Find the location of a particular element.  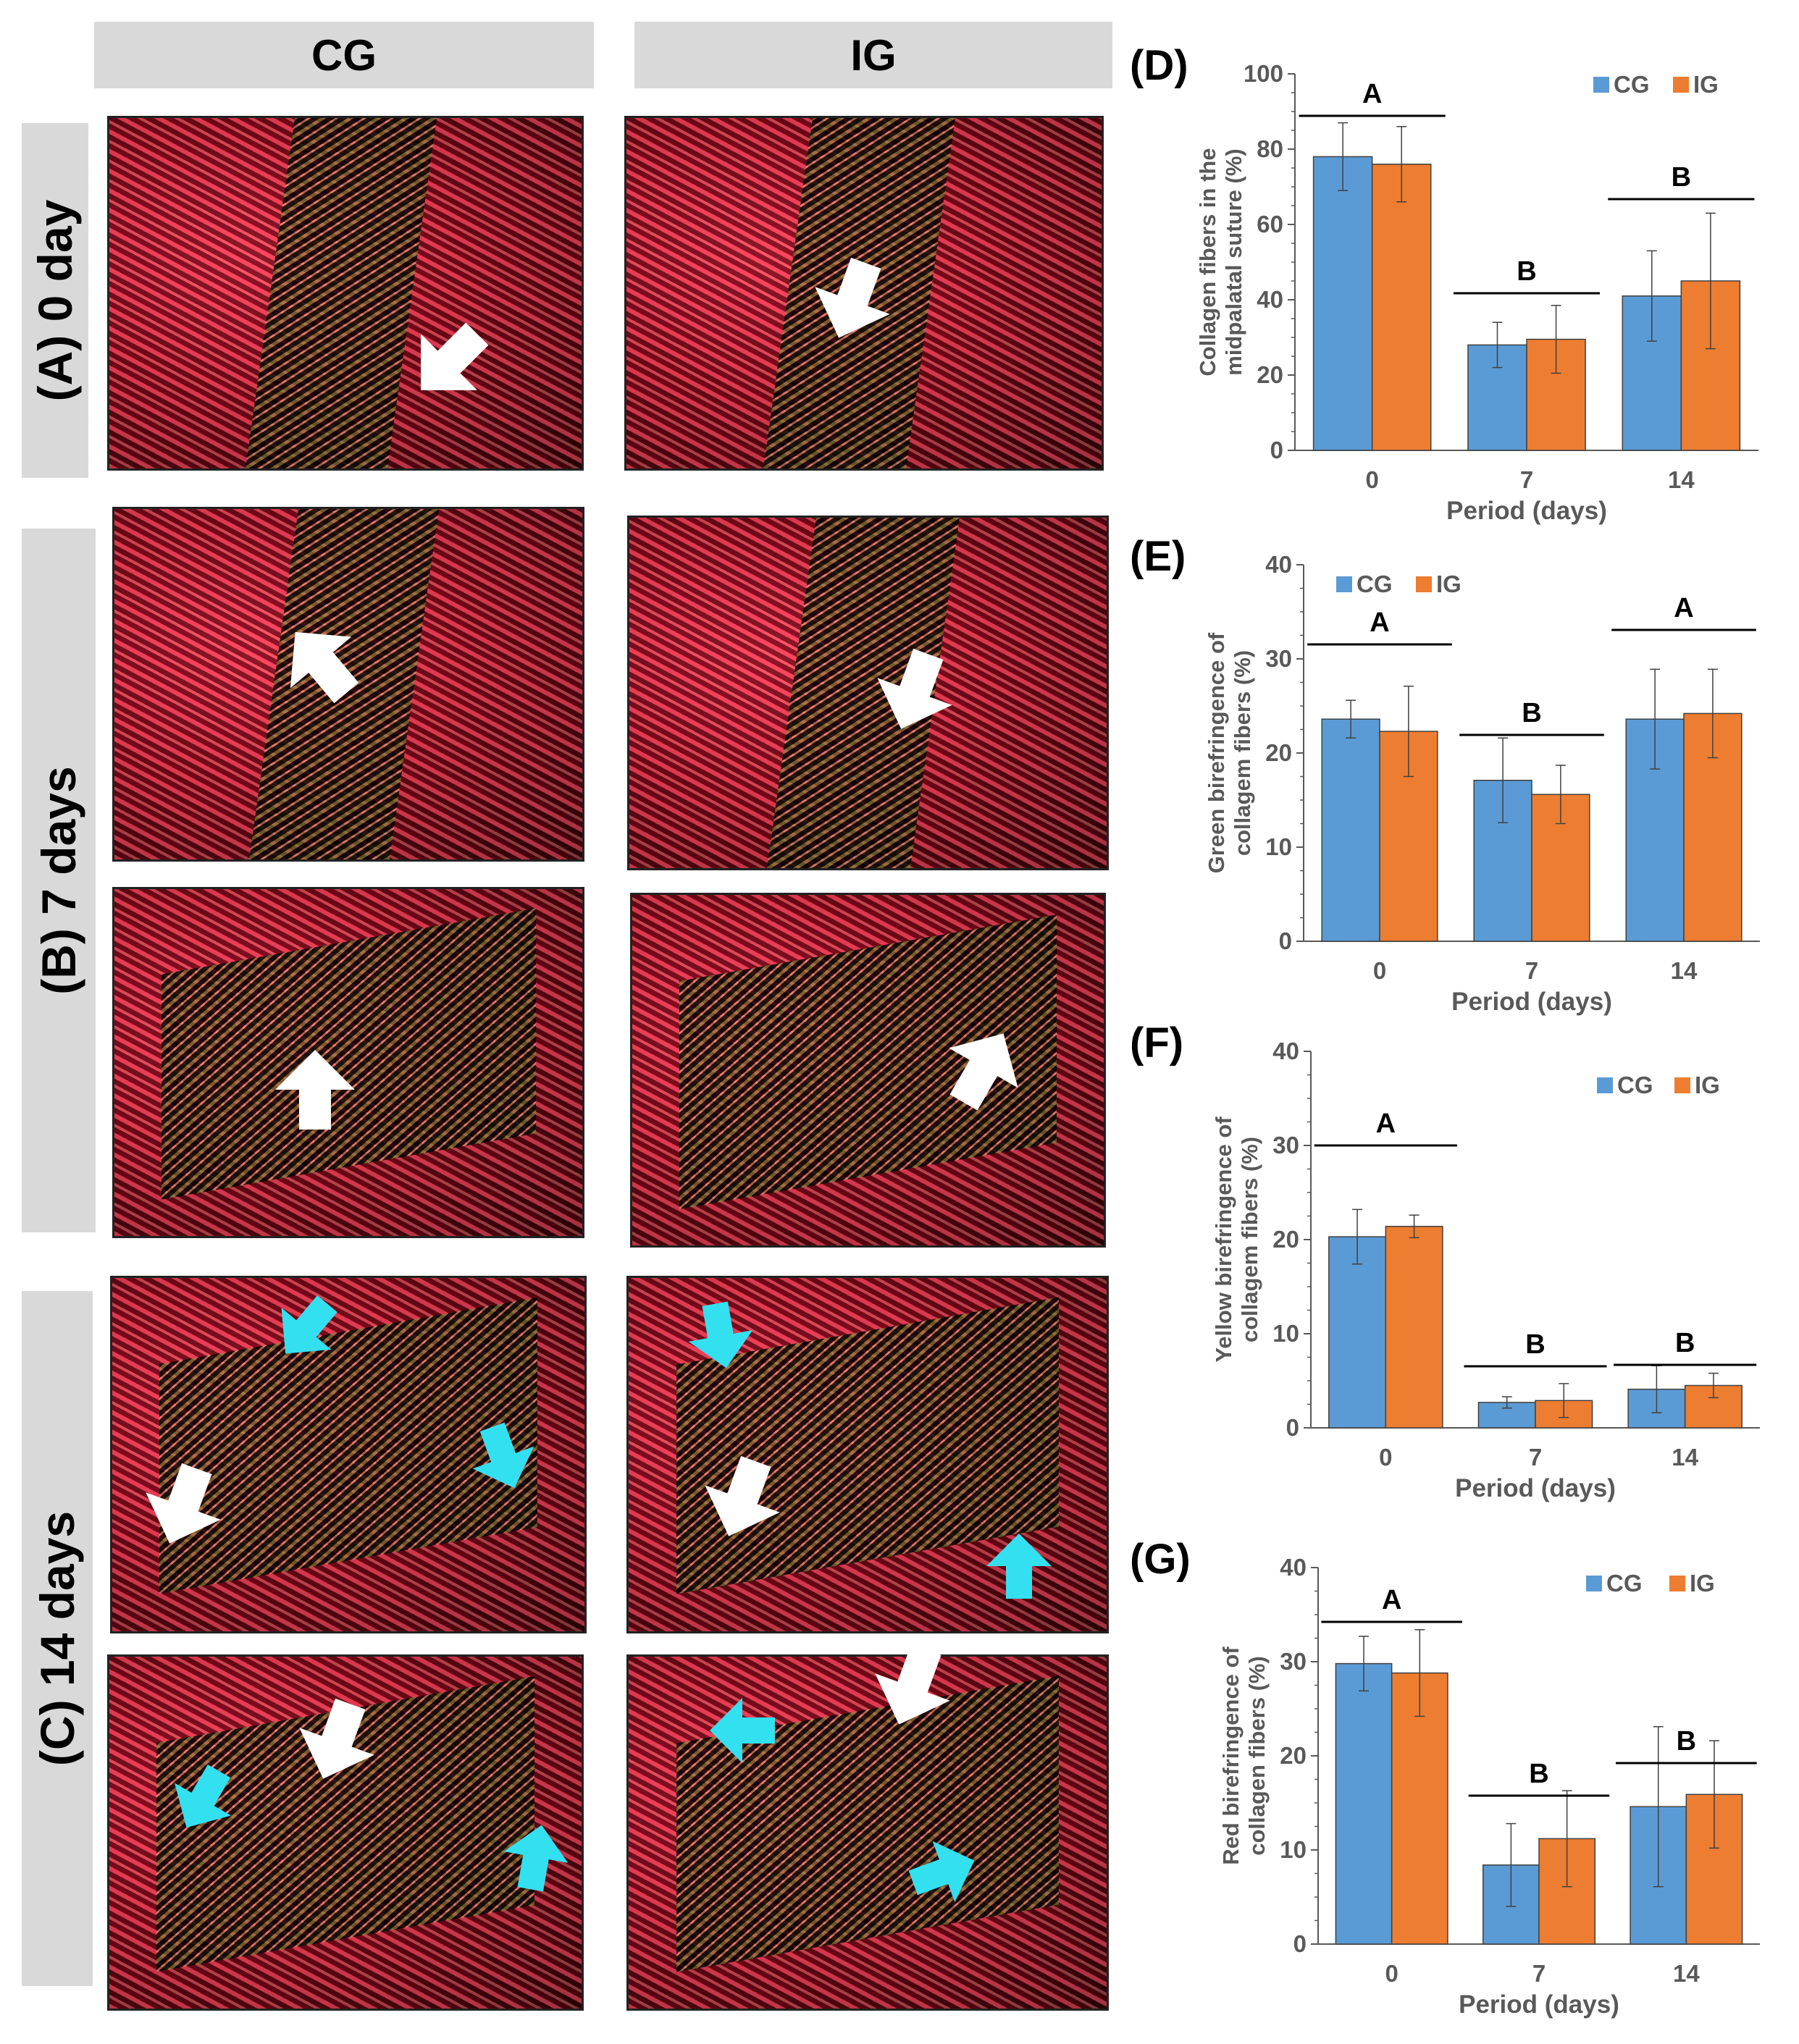

row-label-14-days-text: (C) 14 days is located at coordinates (57, 1639).